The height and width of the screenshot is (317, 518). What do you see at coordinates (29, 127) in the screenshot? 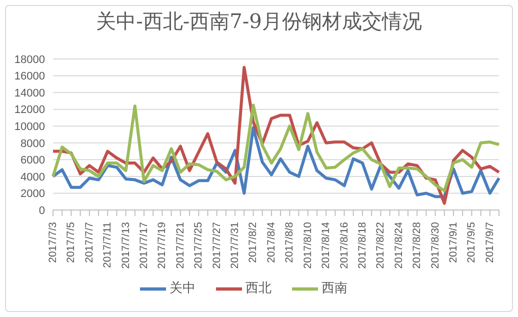
I see `y-tick-label: 10000` at bounding box center [29, 127].